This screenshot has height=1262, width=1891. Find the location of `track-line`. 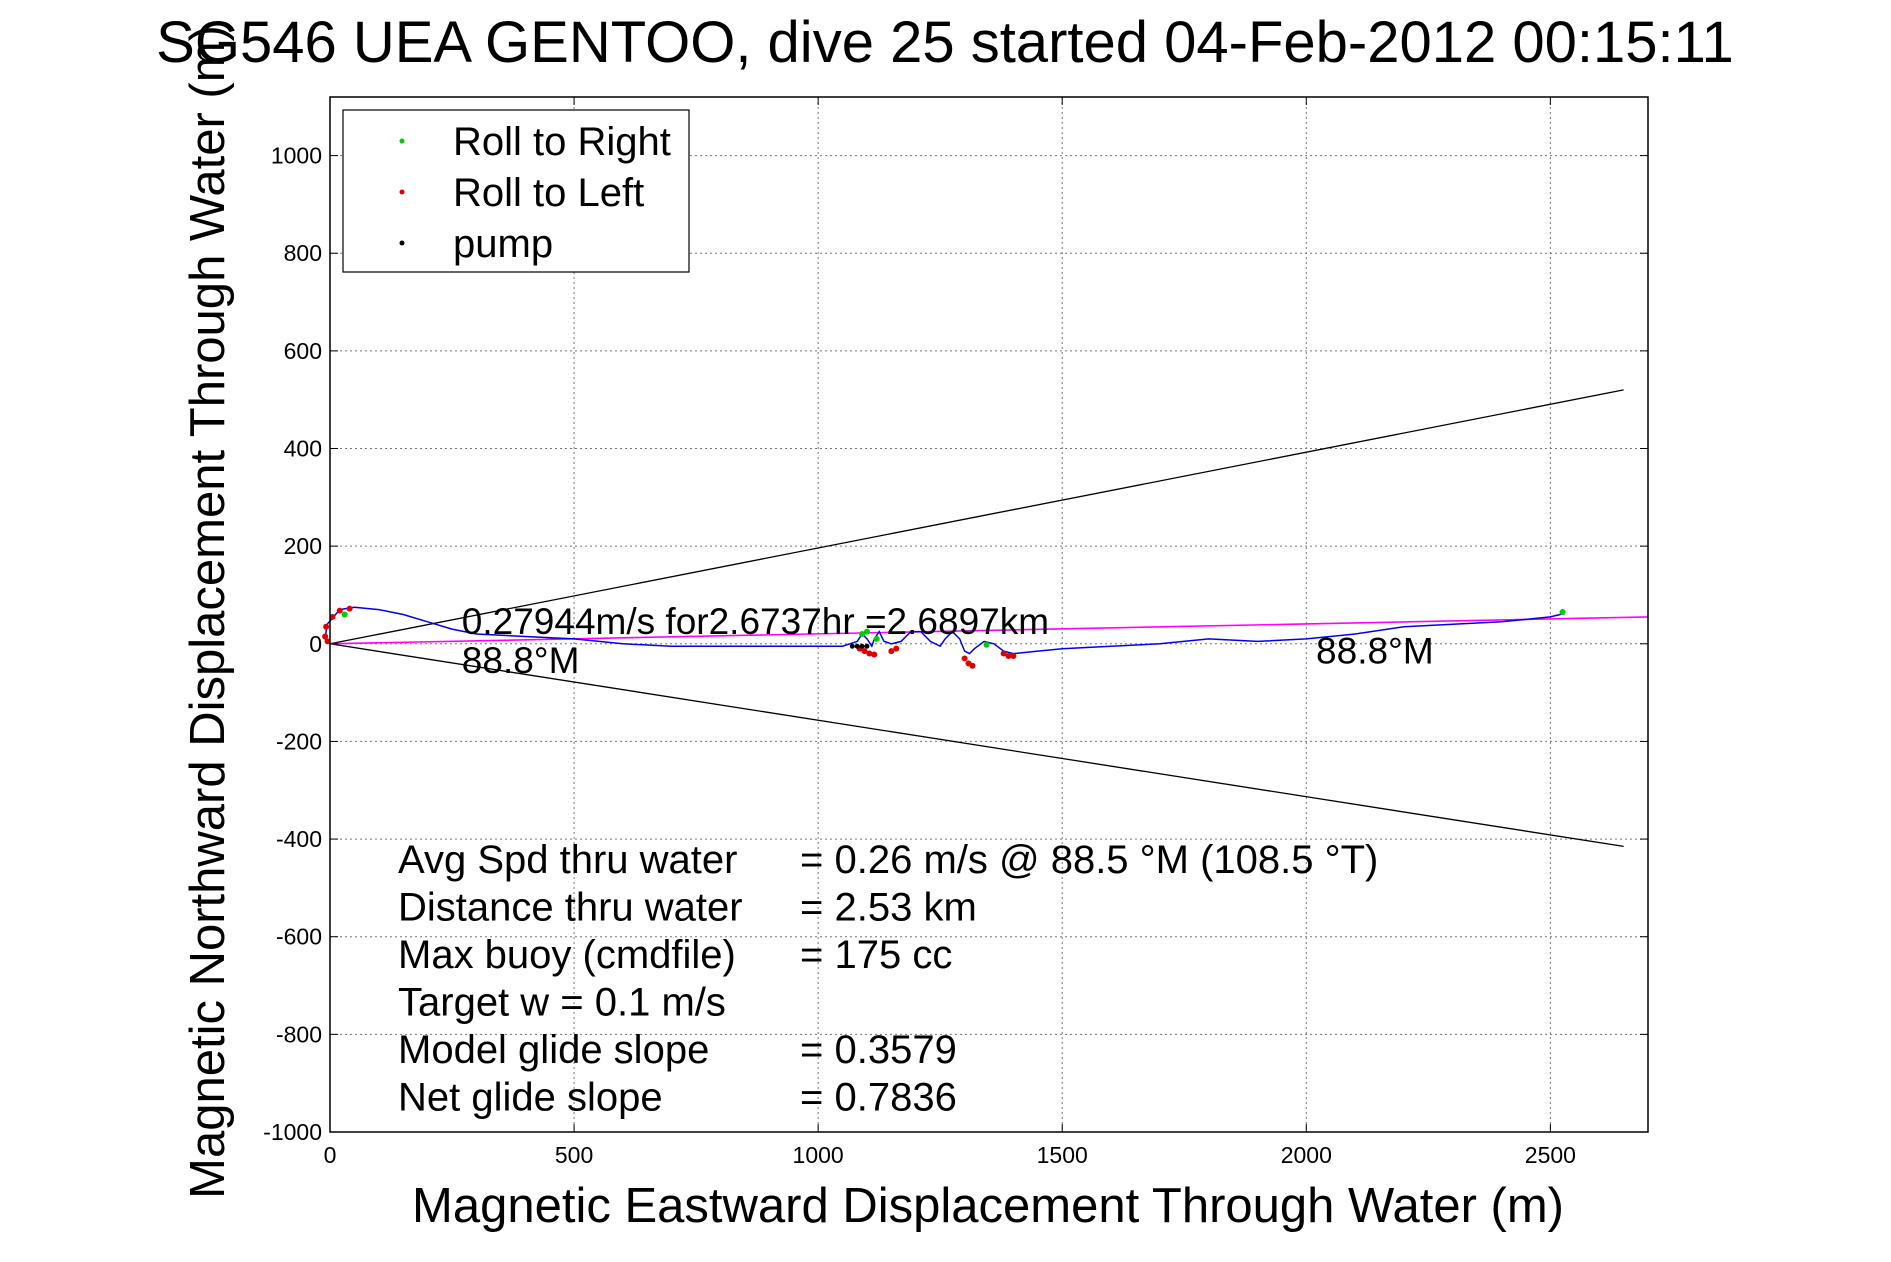

track-line is located at coordinates (945, 630).